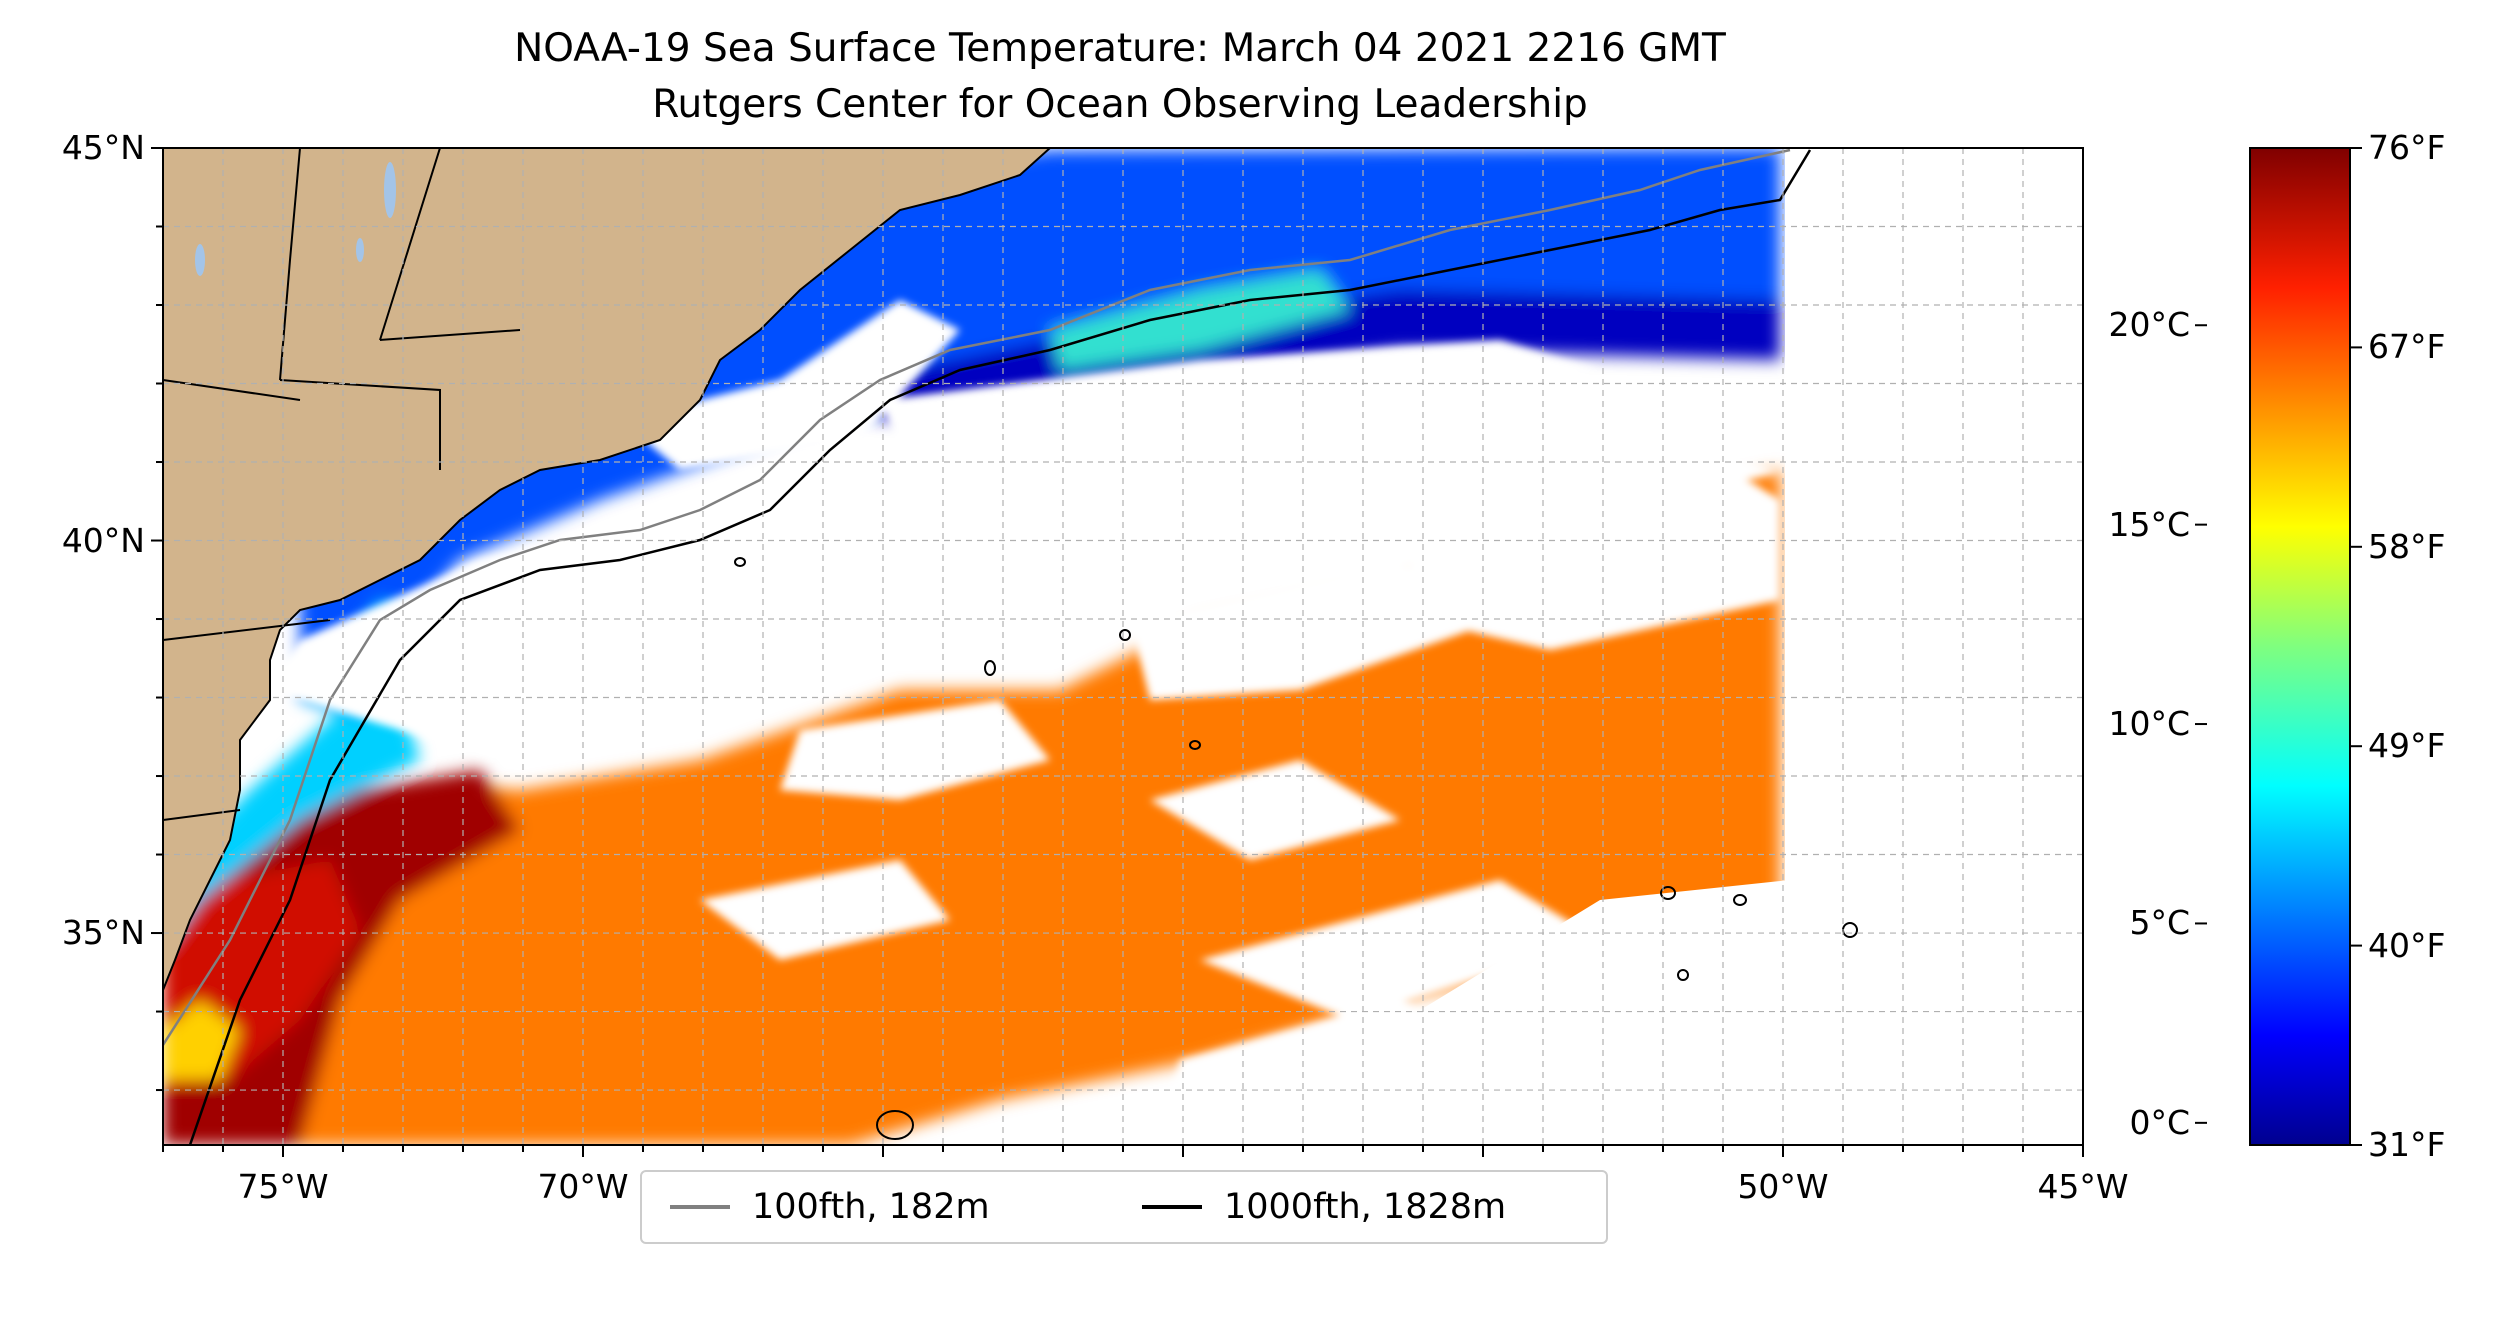  I want to click on colorbar-c-label: 5°C, so click(2159, 923).